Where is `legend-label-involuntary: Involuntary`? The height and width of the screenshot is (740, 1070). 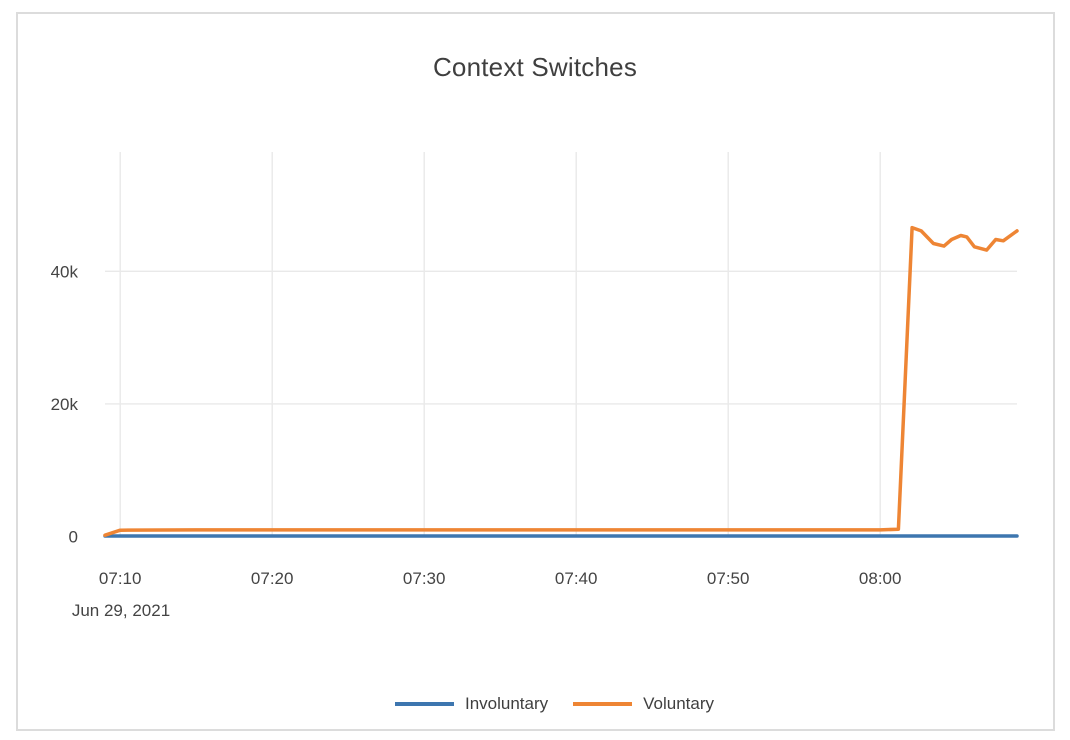
legend-label-involuntary: Involuntary is located at coordinates (506, 703).